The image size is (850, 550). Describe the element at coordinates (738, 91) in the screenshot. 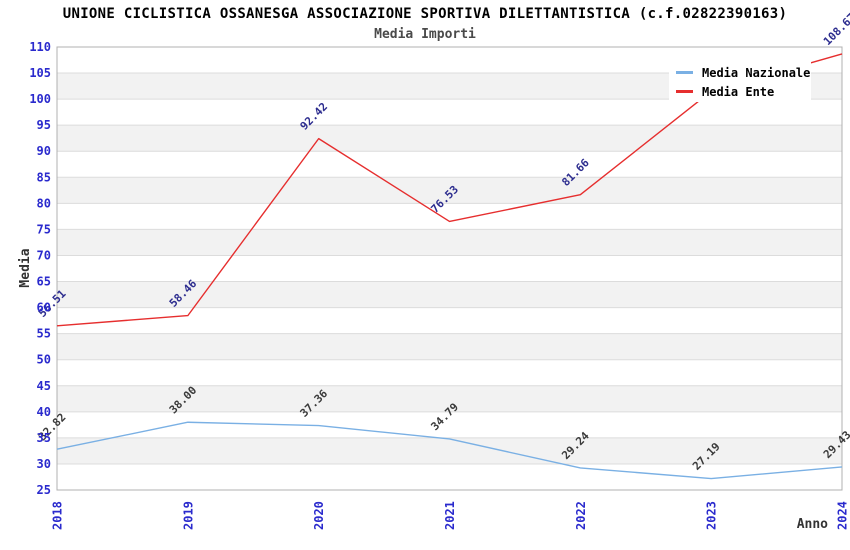

I see `legend-label-media-ente: Media Ente` at that location.